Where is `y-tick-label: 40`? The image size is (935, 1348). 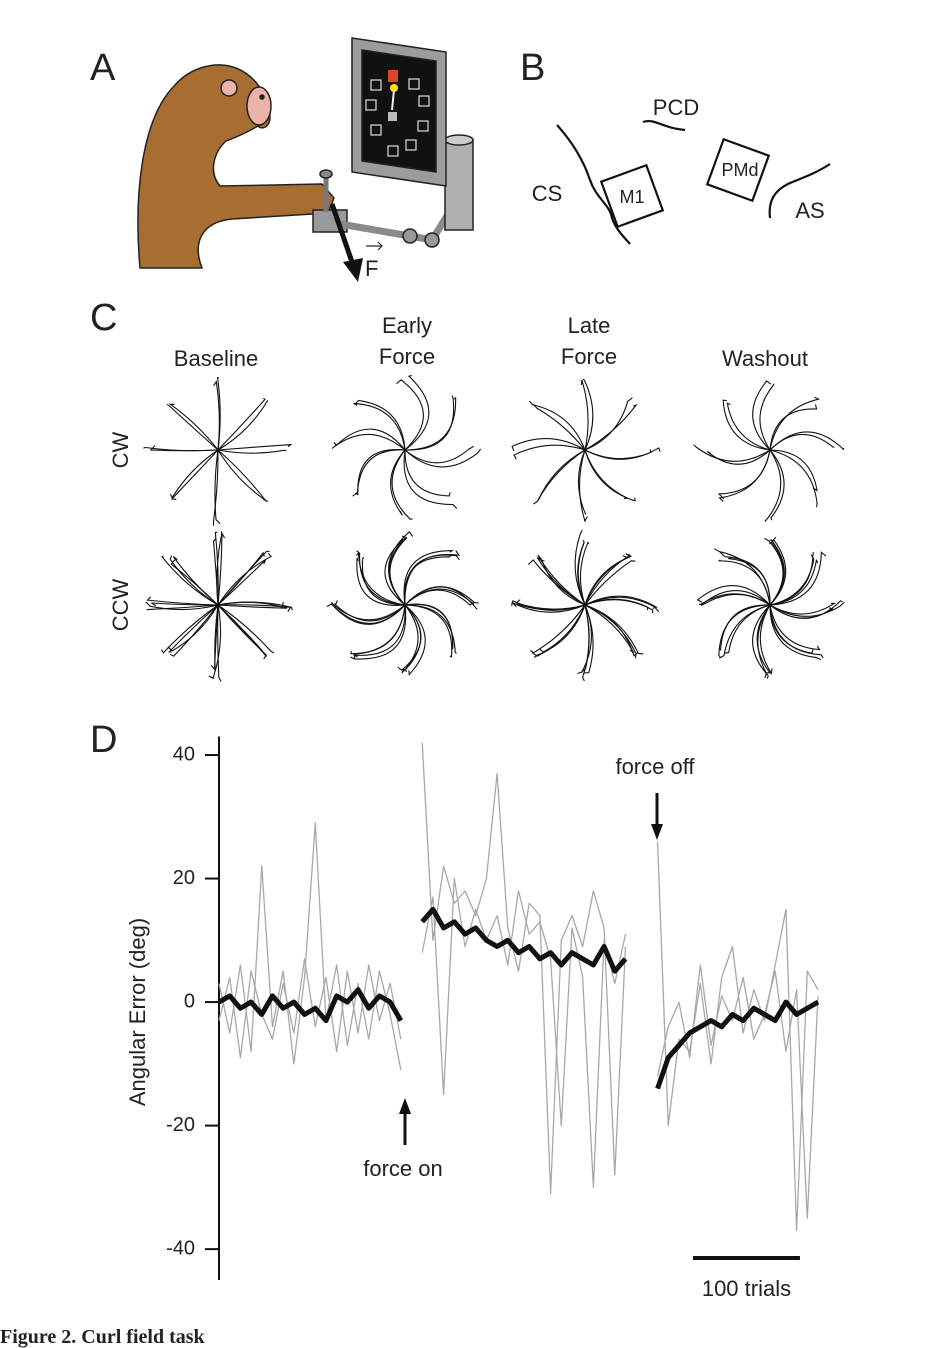
y-tick-label: 40 is located at coordinates (184, 754).